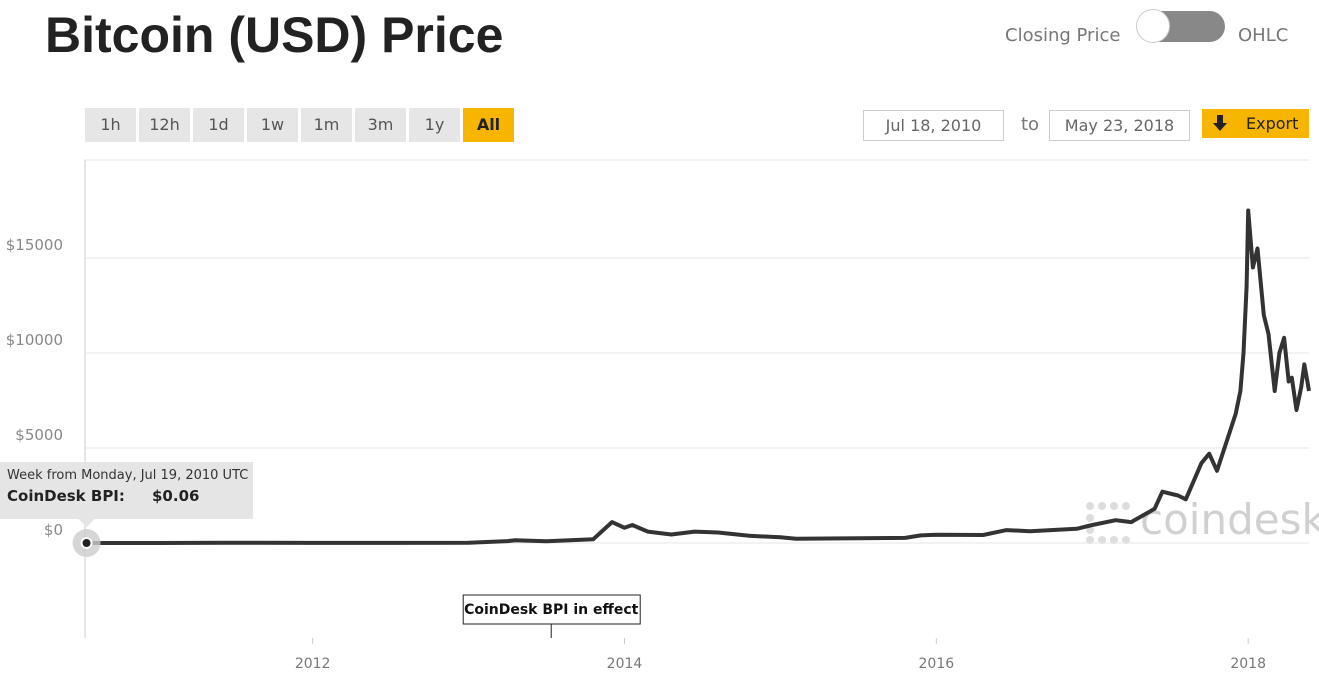 This screenshot has width=1319, height=680. What do you see at coordinates (34, 340) in the screenshot?
I see `y-tick-label: $10000` at bounding box center [34, 340].